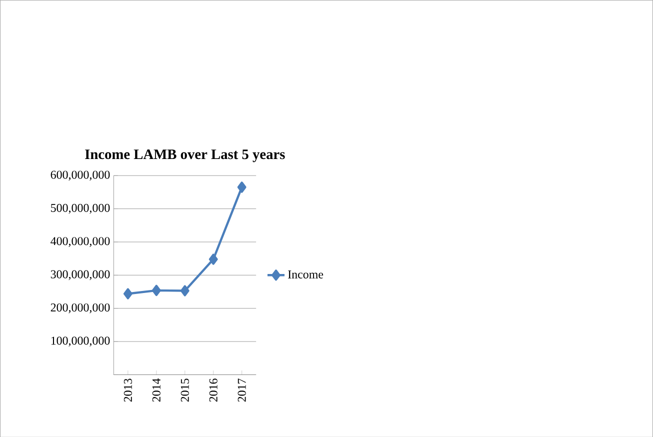 The image size is (653, 437). I want to click on x-tick-label: 2017, so click(242, 390).